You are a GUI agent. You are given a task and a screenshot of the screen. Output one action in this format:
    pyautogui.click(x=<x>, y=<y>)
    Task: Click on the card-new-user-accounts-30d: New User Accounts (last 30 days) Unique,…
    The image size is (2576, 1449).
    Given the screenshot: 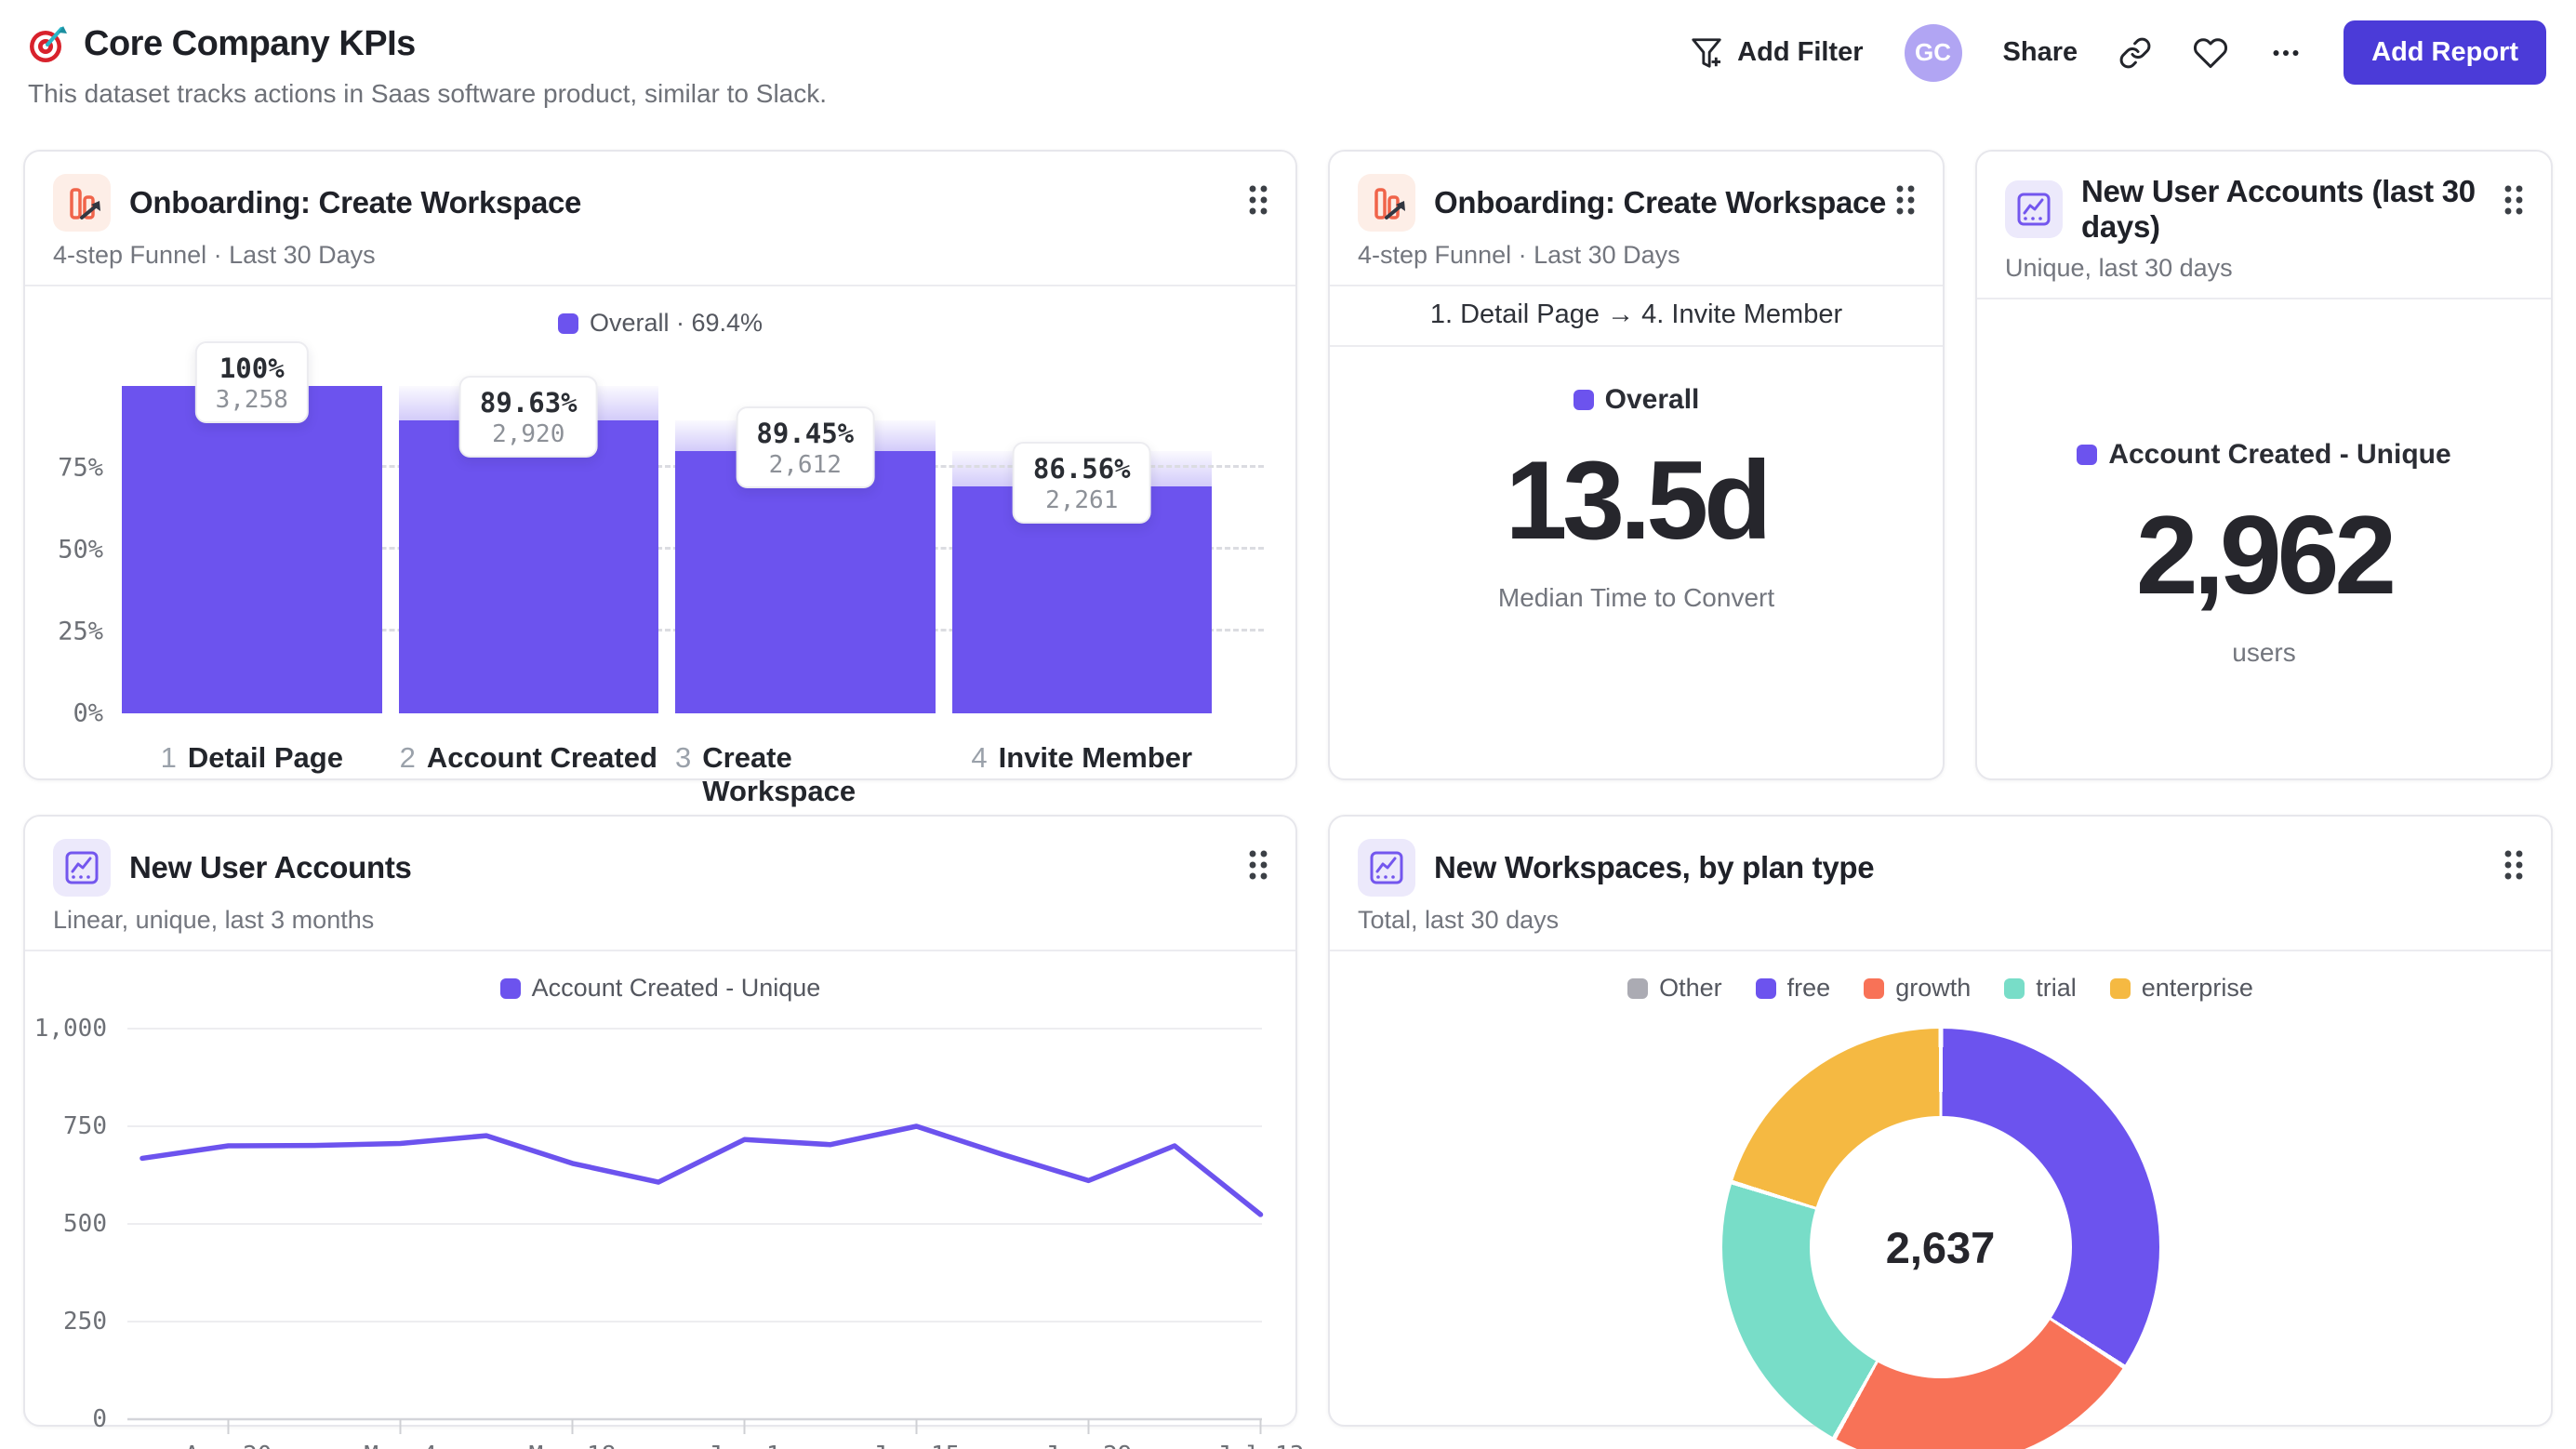 What is the action you would take?
    pyautogui.click(x=2264, y=465)
    